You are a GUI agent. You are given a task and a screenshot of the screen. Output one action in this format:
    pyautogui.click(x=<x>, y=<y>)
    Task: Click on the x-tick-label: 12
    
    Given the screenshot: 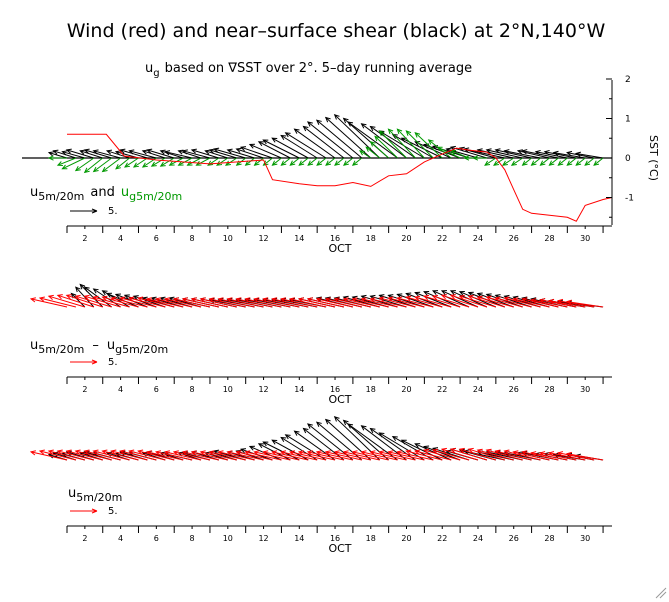 What is the action you would take?
    pyautogui.click(x=263, y=238)
    